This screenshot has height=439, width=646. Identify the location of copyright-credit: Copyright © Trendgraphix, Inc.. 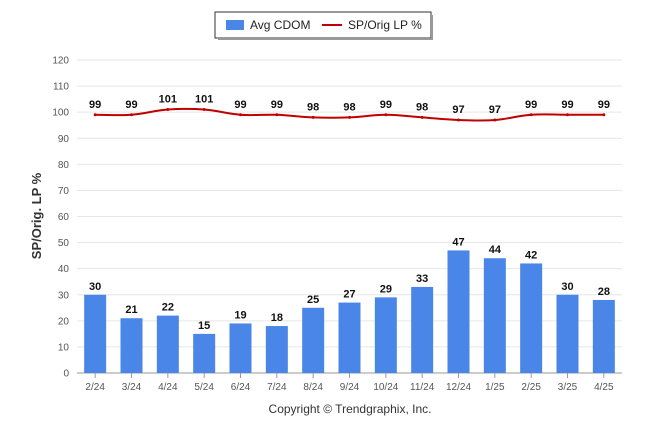
(350, 409).